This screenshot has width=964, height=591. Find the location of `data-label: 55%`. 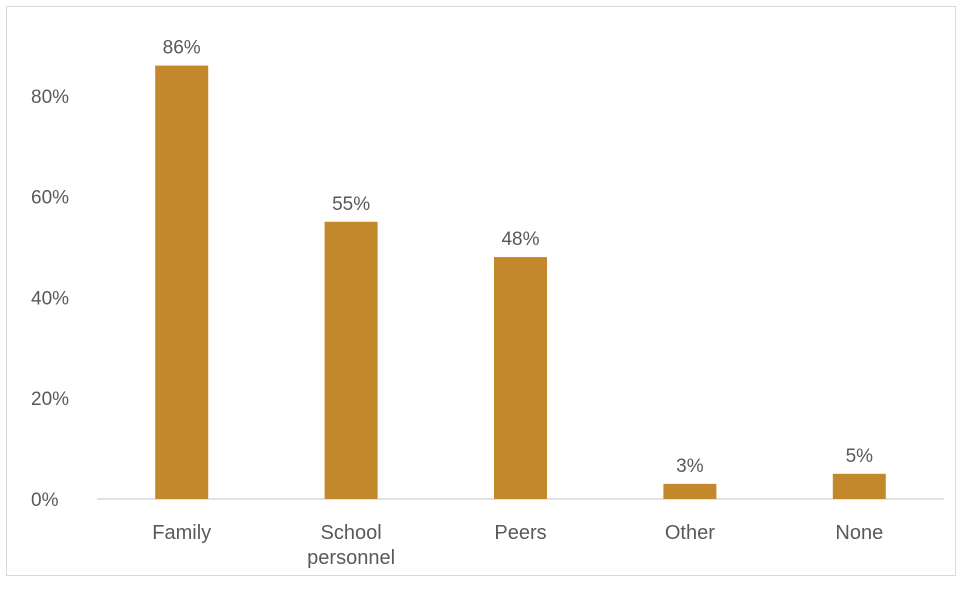

data-label: 55% is located at coordinates (351, 204).